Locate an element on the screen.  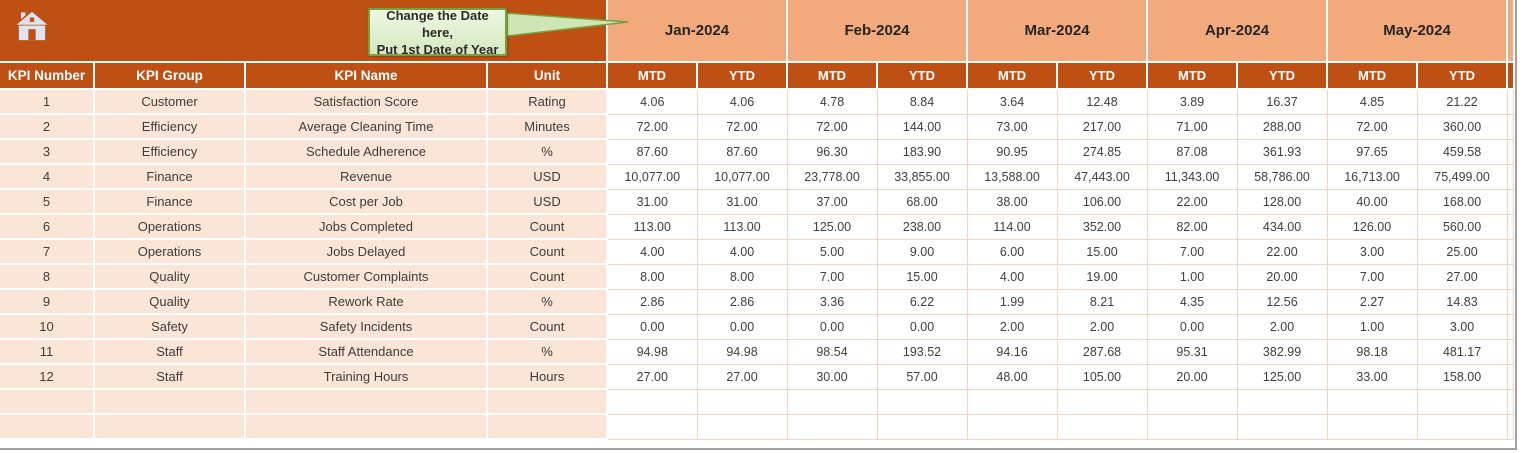
cell-value: 3.36 is located at coordinates (832, 302).